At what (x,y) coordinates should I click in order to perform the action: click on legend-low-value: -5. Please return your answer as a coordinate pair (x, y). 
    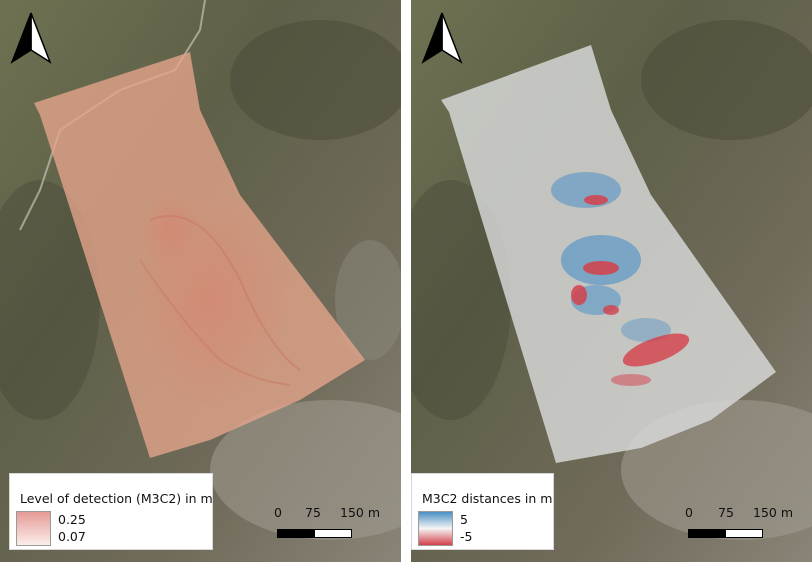
    Looking at the image, I should click on (466, 536).